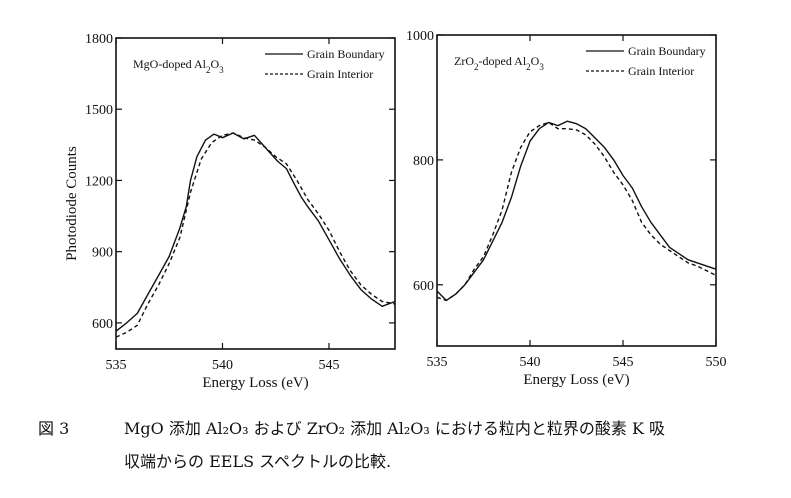 This screenshot has height=498, width=791. I want to click on label-part: -doped Al, so click(503, 61).